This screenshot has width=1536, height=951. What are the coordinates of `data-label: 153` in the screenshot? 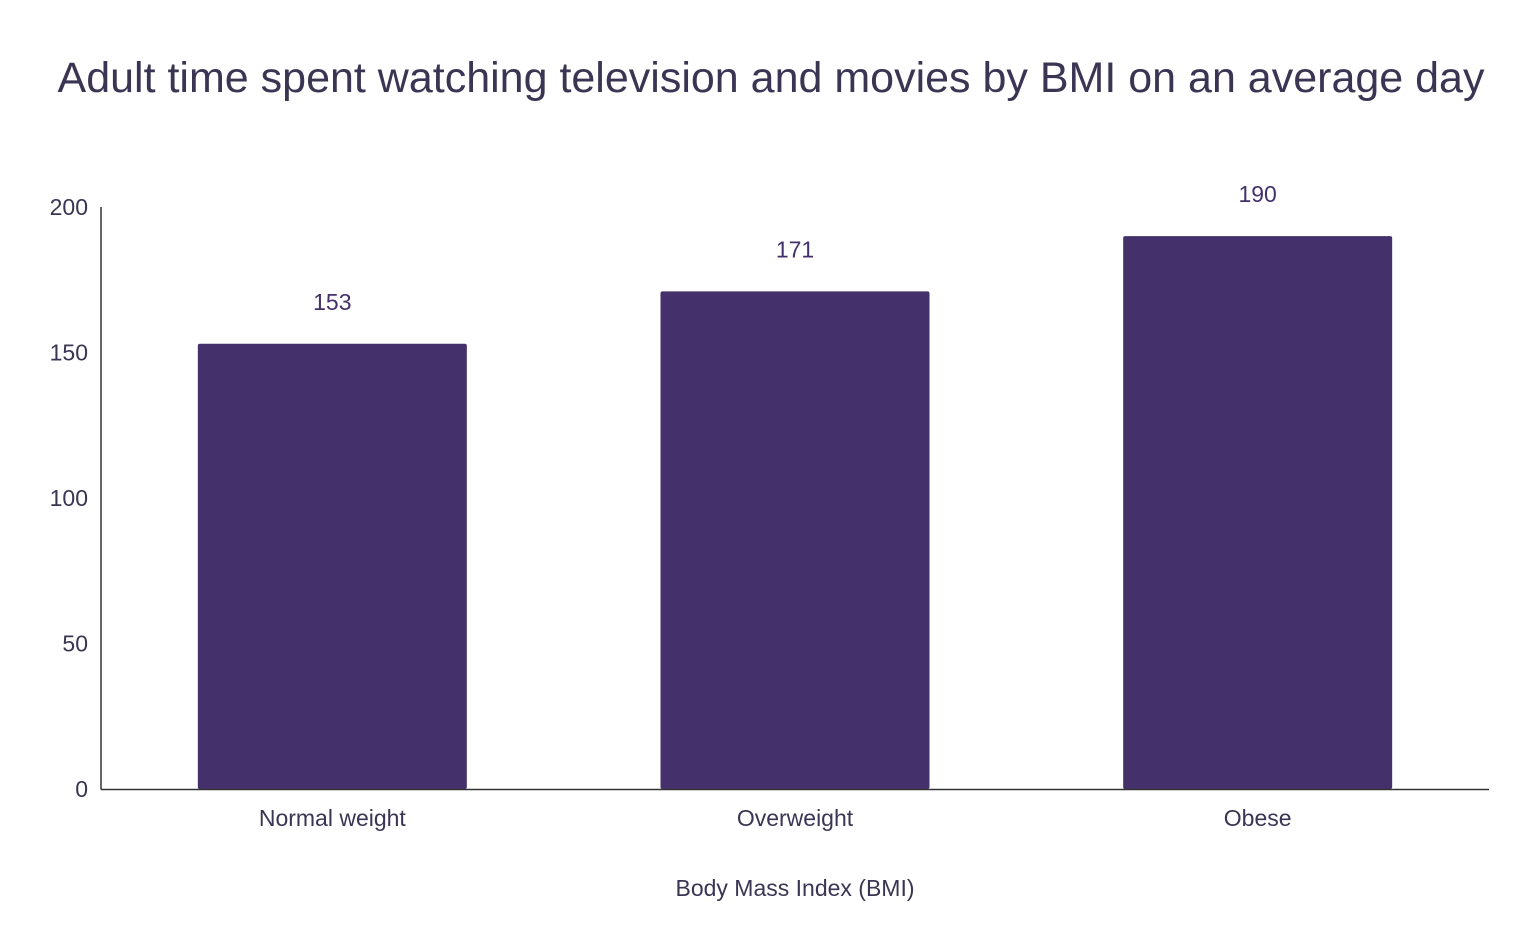 It's located at (332, 302).